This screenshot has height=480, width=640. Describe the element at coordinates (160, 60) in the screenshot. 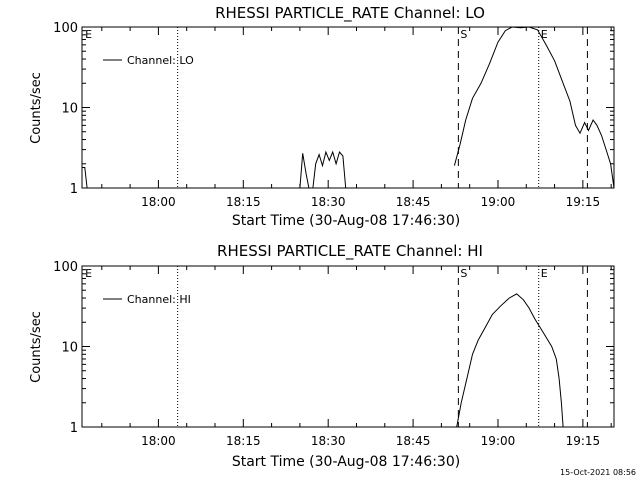

I see `legend-label-lo: Channel: LO` at that location.